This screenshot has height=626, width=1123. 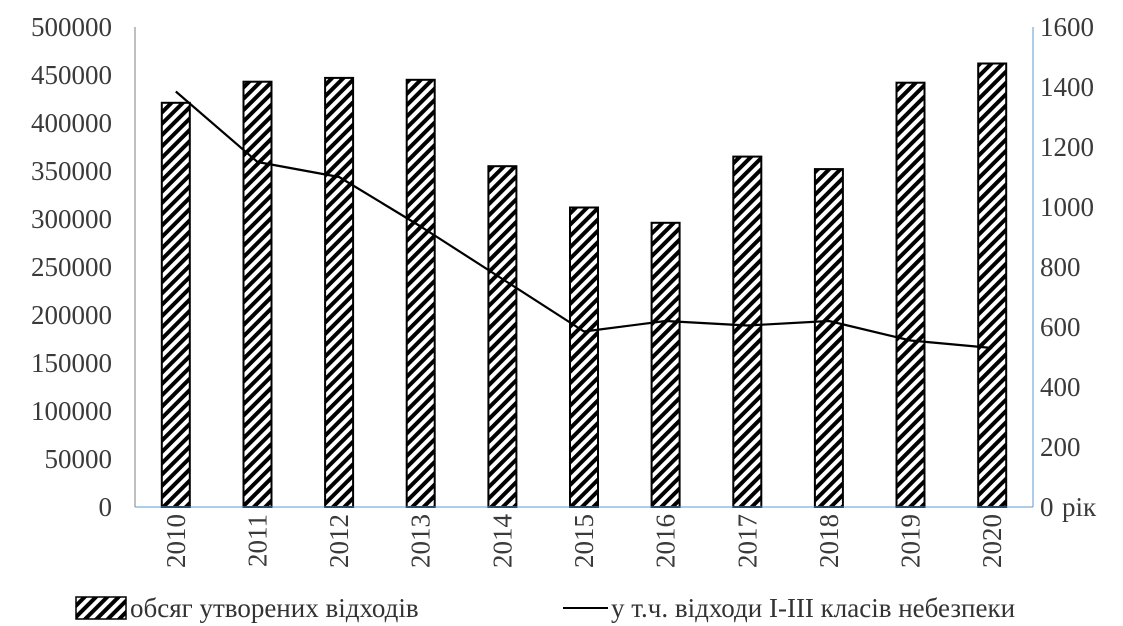 I want to click on x-tick-label: 2015, so click(x=584, y=541).